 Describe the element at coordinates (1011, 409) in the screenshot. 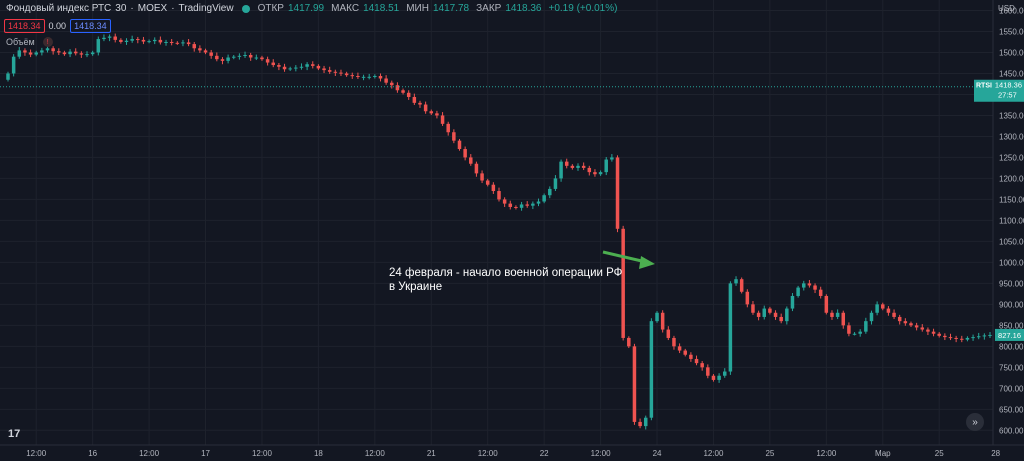

I see `y-tick-label: 650.00` at that location.